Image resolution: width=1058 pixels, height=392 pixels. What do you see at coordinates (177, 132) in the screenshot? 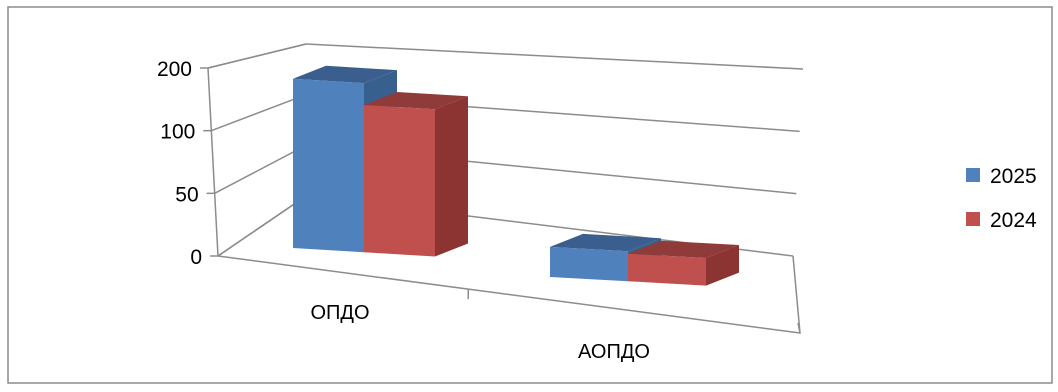
I see `y-tick-label: 100` at bounding box center [177, 132].